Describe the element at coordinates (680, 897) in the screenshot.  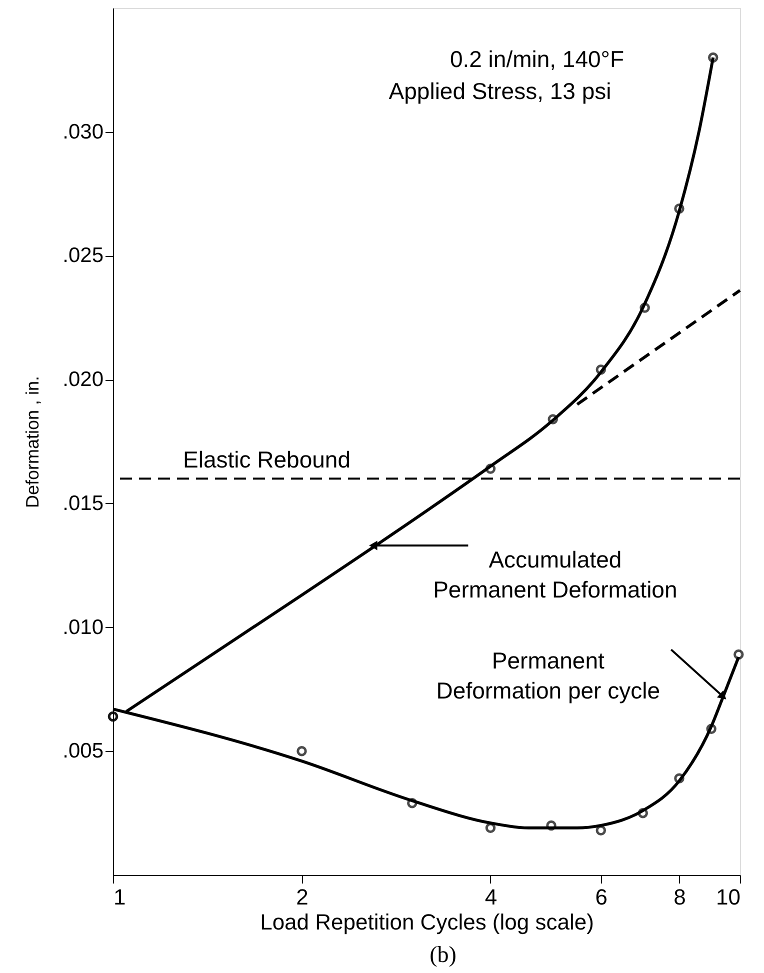
I see `x-tick-label: 8` at that location.